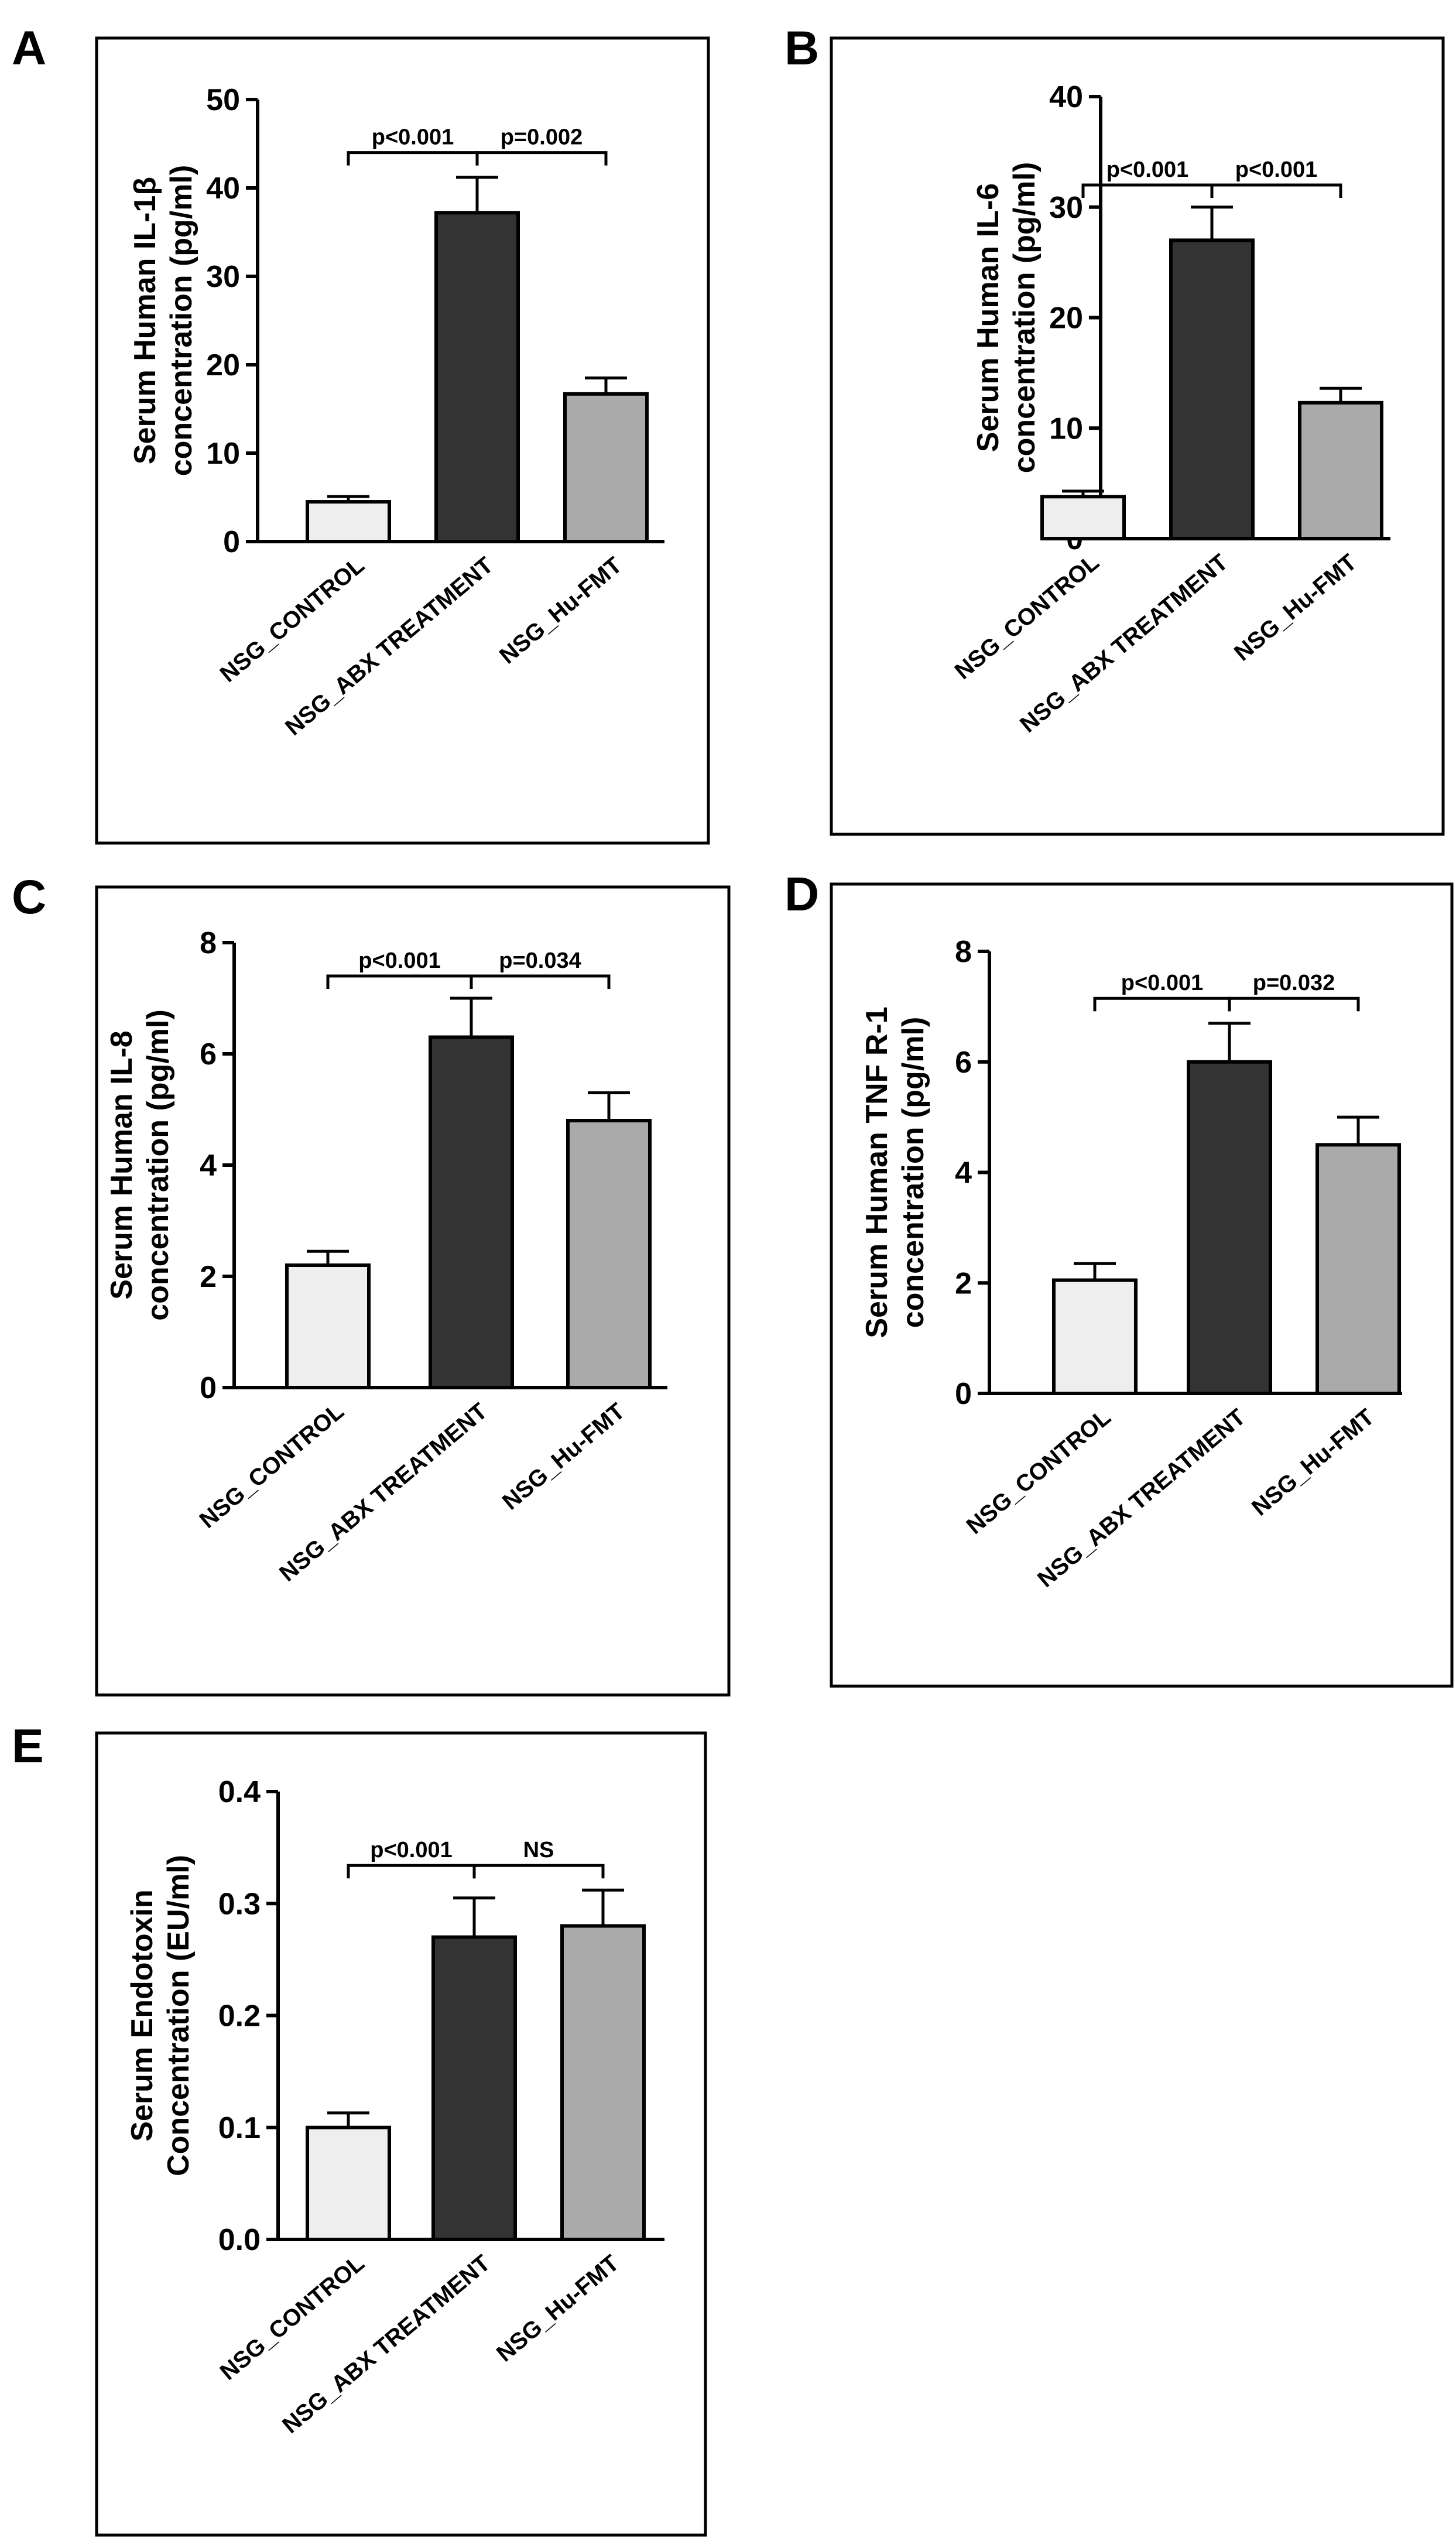  What do you see at coordinates (801, 48) in the screenshot?
I see `panel-letter: B` at bounding box center [801, 48].